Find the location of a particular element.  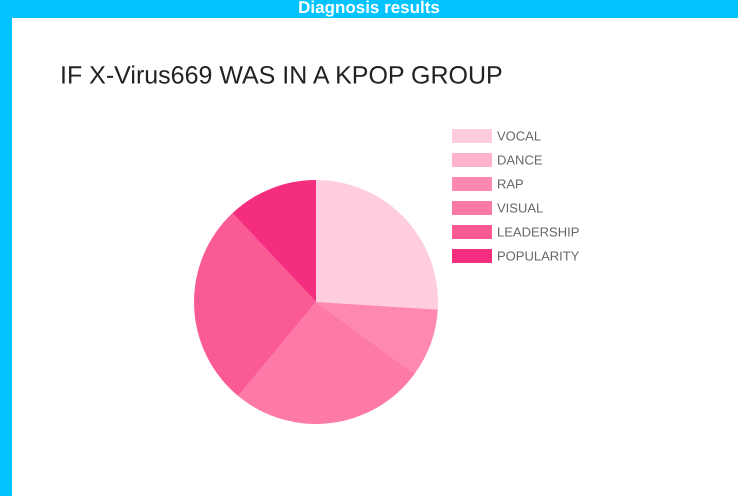

legend-label: DANCE is located at coordinates (520, 160).